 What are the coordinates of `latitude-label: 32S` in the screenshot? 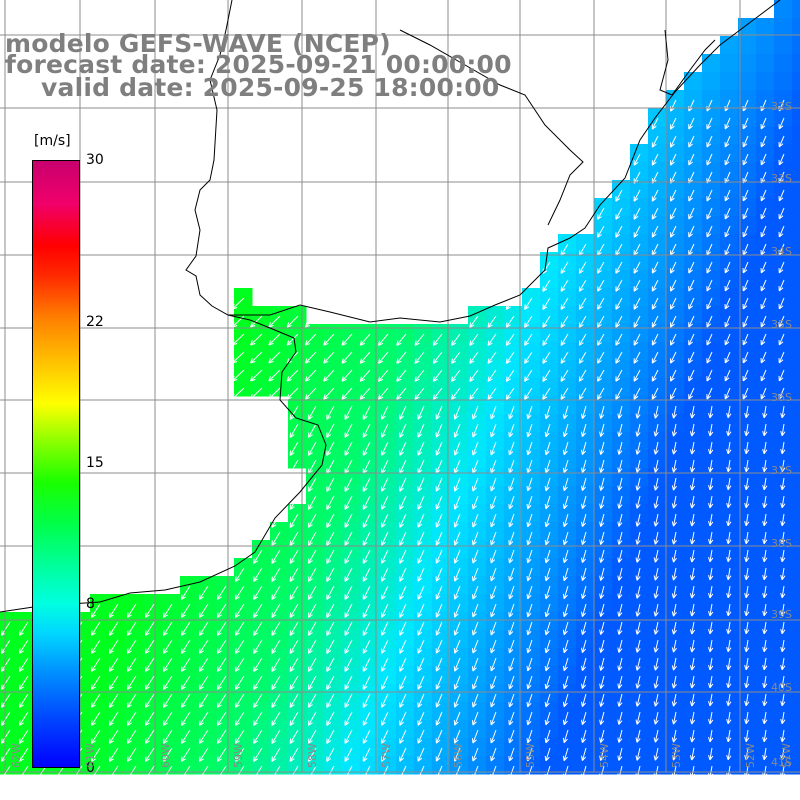 It's located at (781, 106).